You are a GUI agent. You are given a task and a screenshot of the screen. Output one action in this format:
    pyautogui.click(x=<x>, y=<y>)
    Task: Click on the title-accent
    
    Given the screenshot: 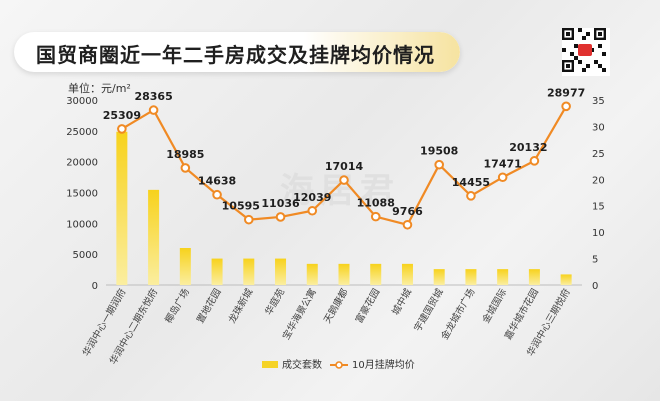 What is the action you would take?
    pyautogui.click(x=237, y=52)
    